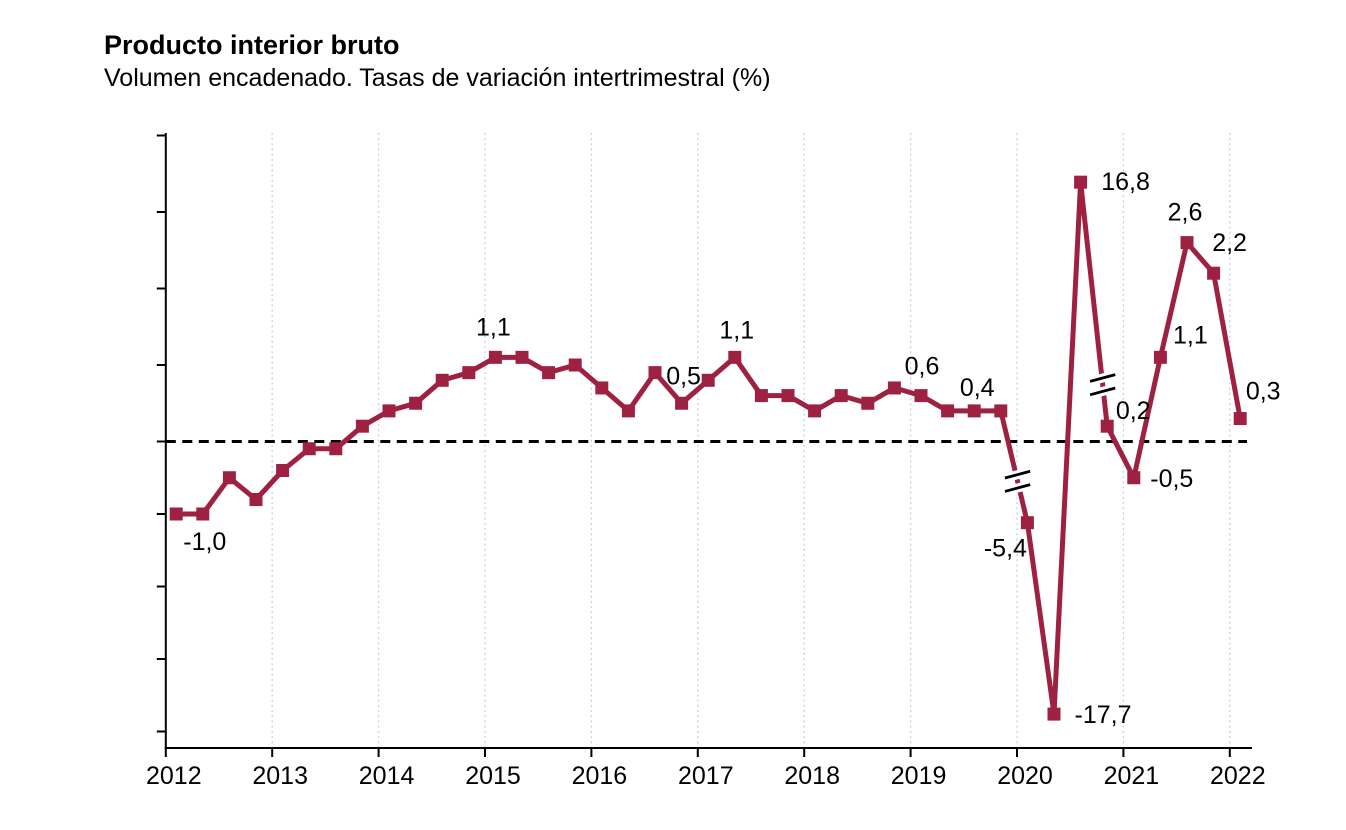 This screenshot has height=830, width=1346. What do you see at coordinates (1132, 776) in the screenshot?
I see `year-tick-label: 2021` at bounding box center [1132, 776].